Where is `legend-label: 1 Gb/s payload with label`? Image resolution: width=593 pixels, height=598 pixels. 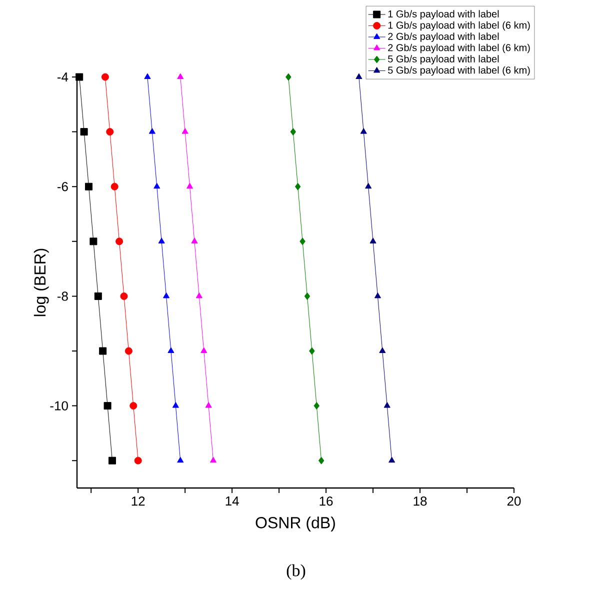
legend-label: 1 Gb/s payload with label is located at coordinates (443, 15).